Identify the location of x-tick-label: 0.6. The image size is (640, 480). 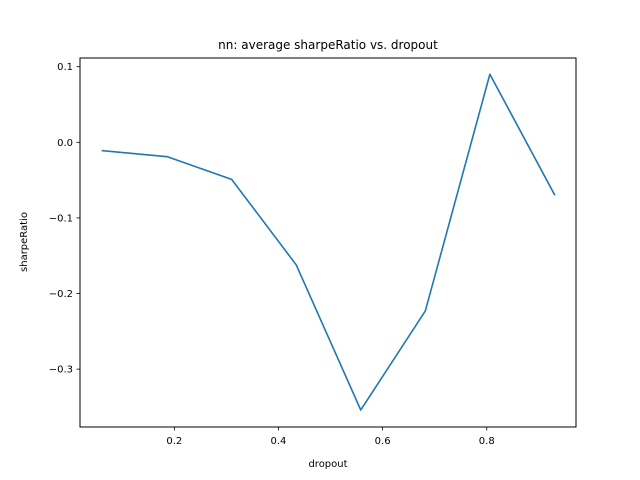
(383, 441).